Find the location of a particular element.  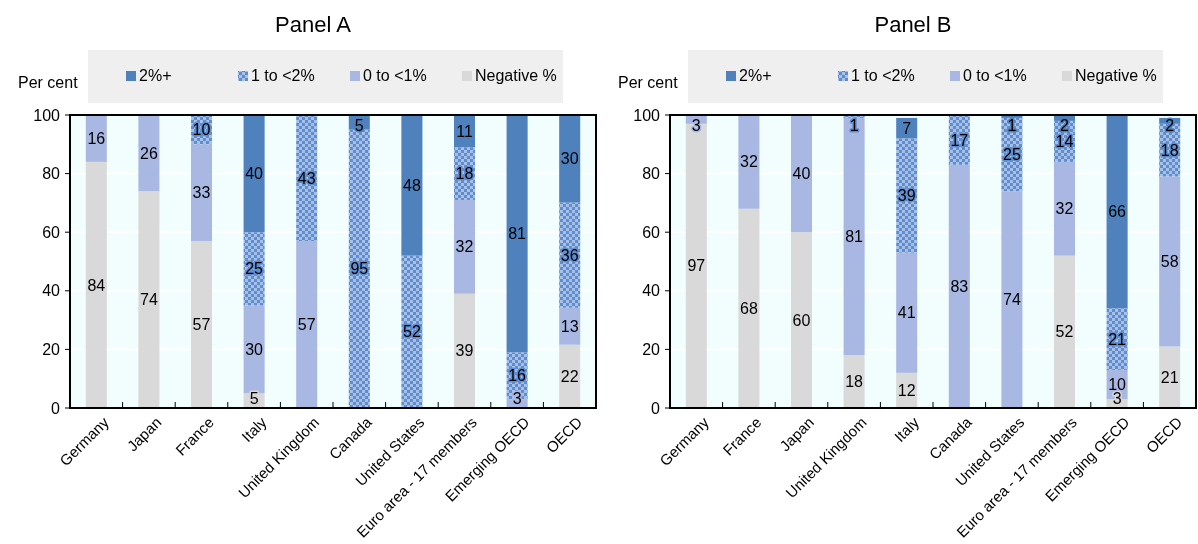

chart-title: Panel A is located at coordinates (313, 24).